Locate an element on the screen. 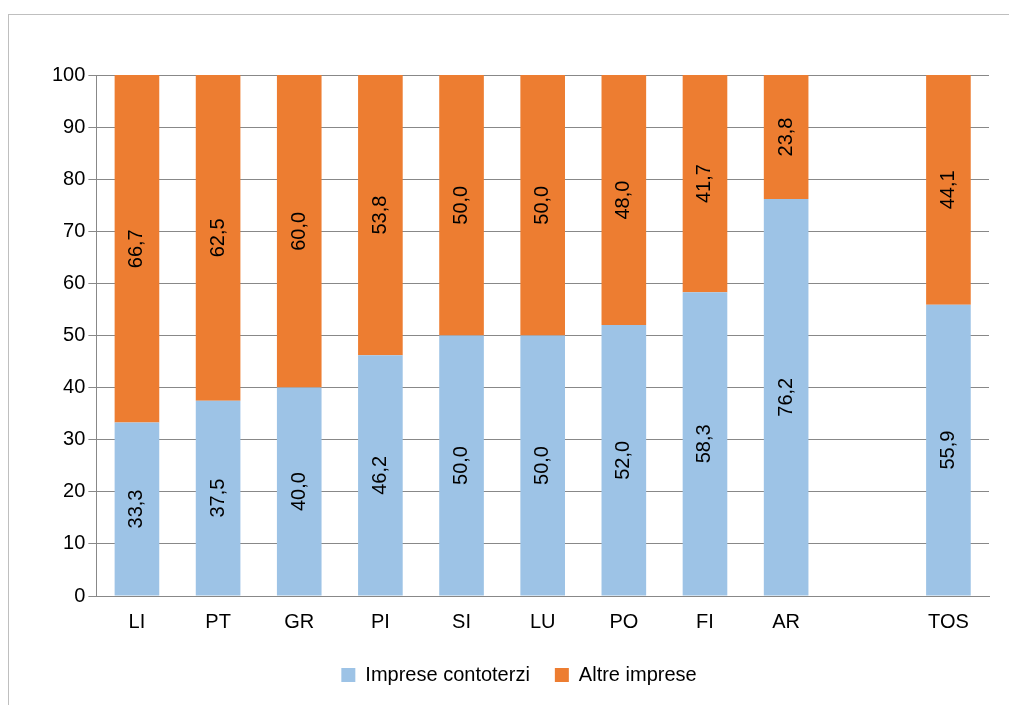 This screenshot has width=1018, height=706. data-label: 52,0 is located at coordinates (622, 460).